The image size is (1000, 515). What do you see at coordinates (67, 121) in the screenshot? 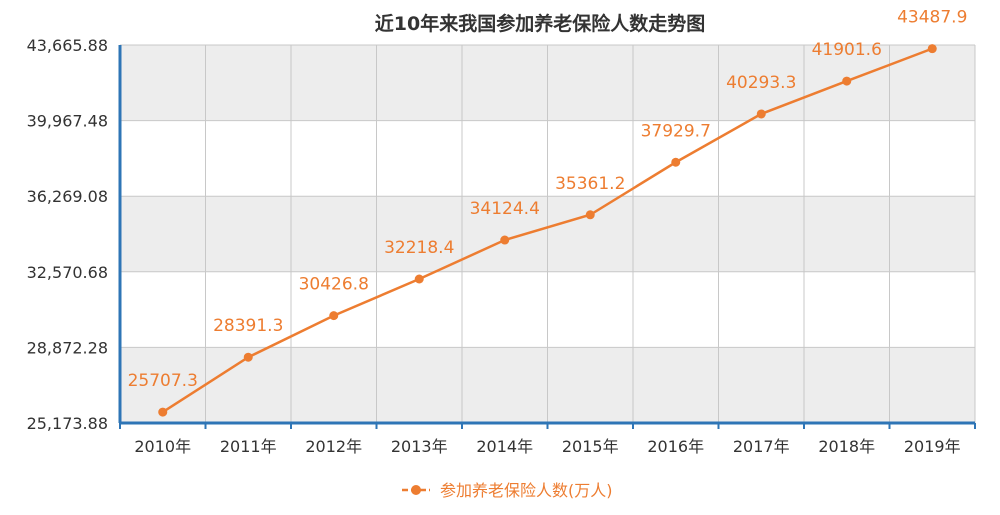
I see `y-tick-label: 39,967.48` at bounding box center [67, 121].